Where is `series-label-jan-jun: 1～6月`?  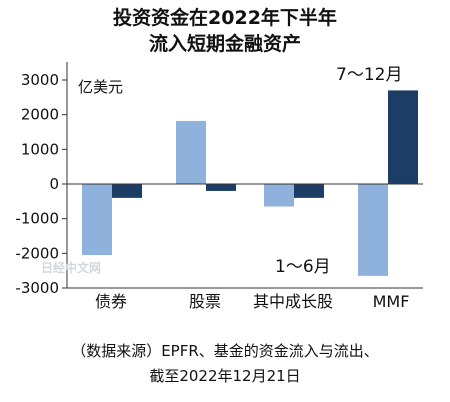 series-label-jan-jun: 1～6月 is located at coordinates (303, 267).